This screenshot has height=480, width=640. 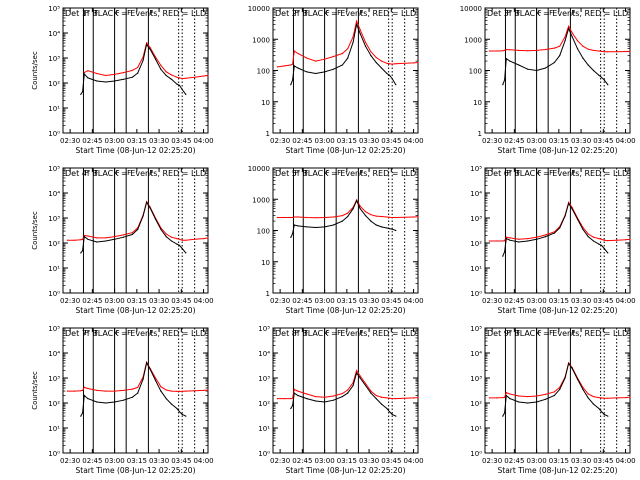 I want to click on x-tick-label: 03:30, so click(x=581, y=461).